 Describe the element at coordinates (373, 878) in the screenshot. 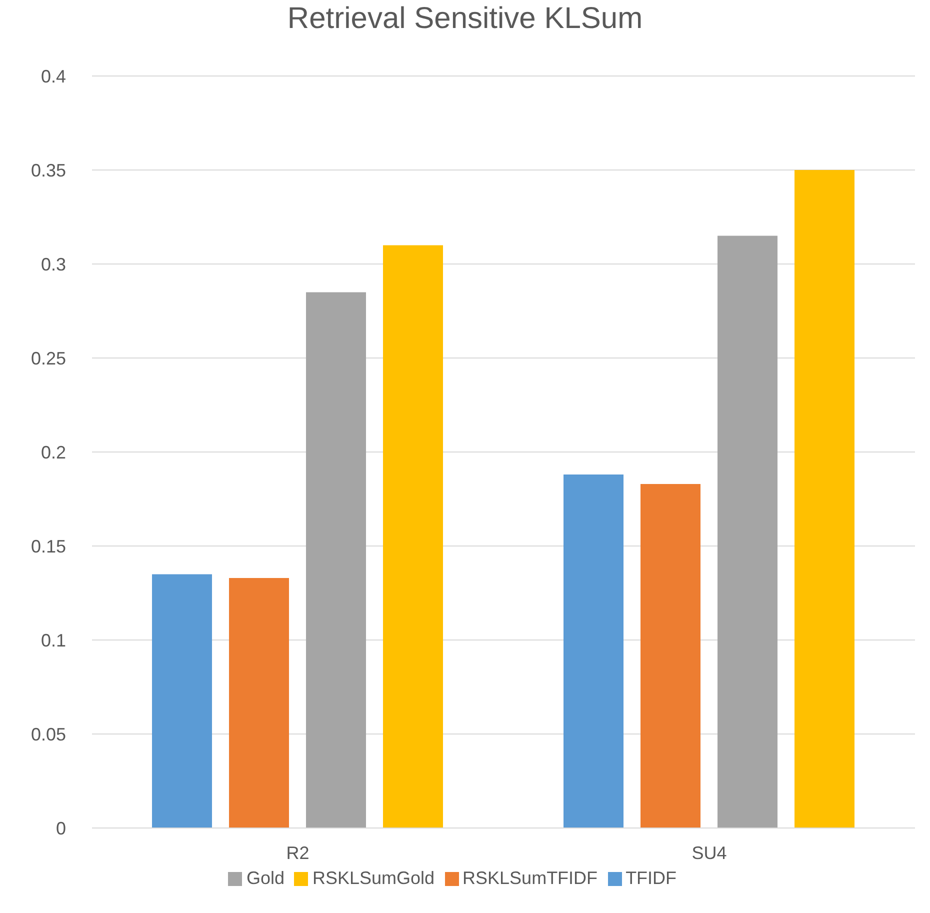

I see `legend-label: RSKLSumGold` at that location.